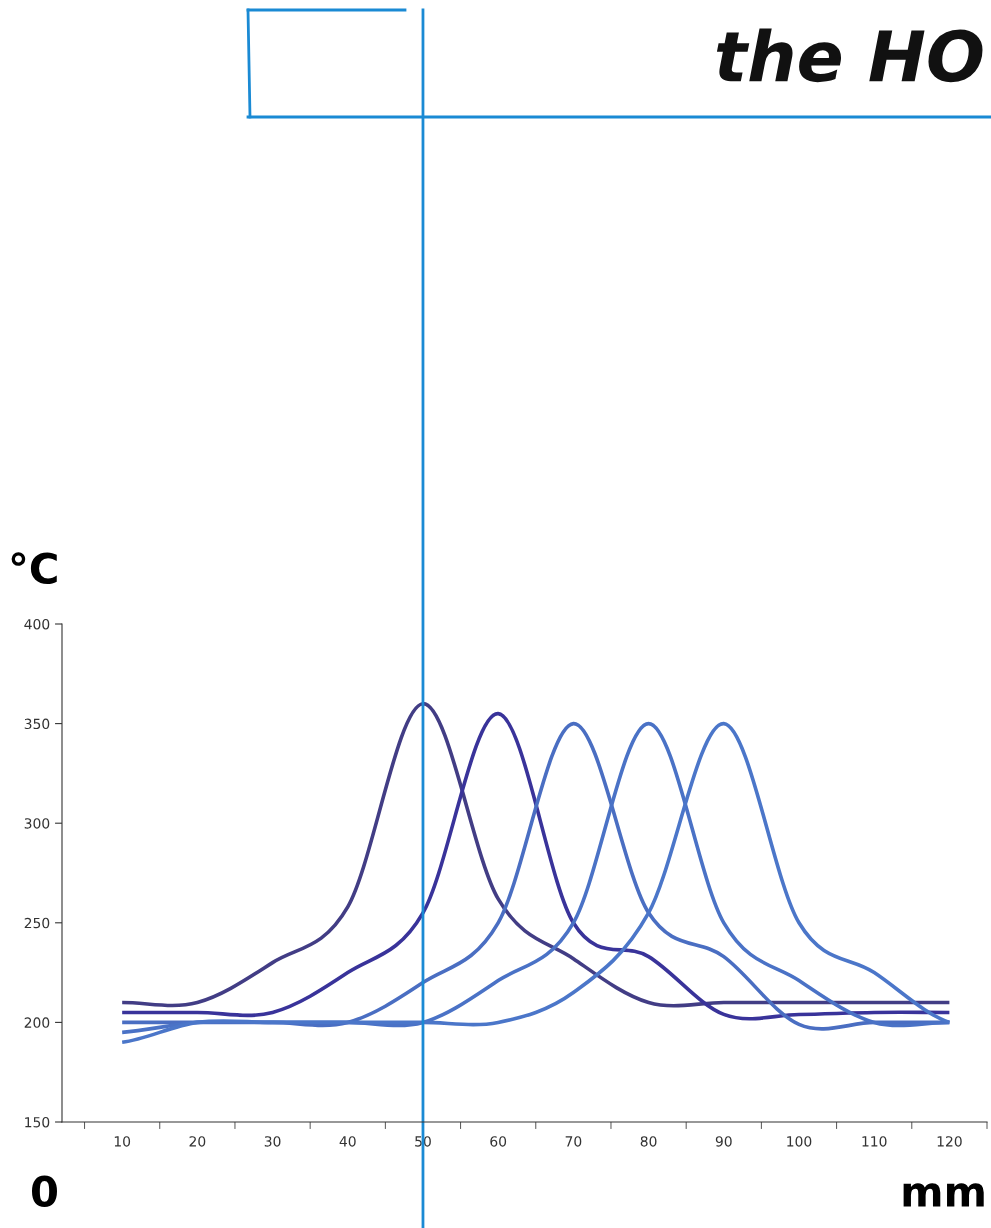 The height and width of the screenshot is (1228, 991). What do you see at coordinates (347, 1141) in the screenshot?
I see `x-tick-label: 40` at bounding box center [347, 1141].